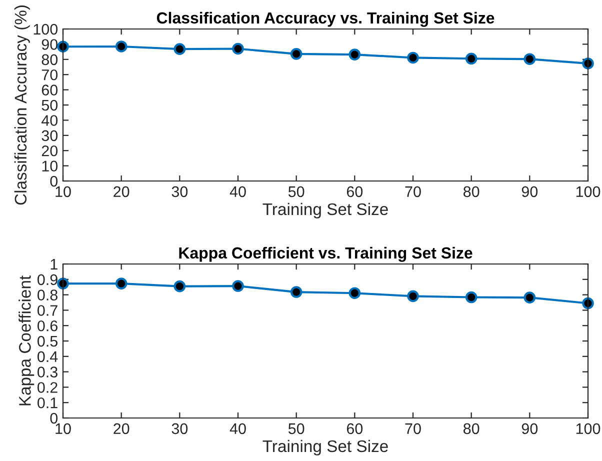  I want to click on y-tick-label: 0.6, so click(48, 326).